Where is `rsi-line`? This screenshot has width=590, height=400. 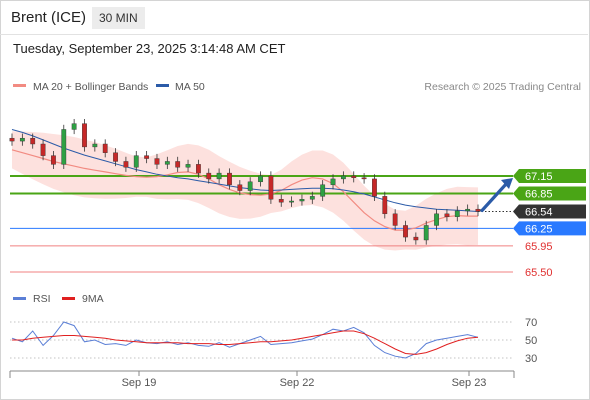
rsi-line is located at coordinates (245, 340).